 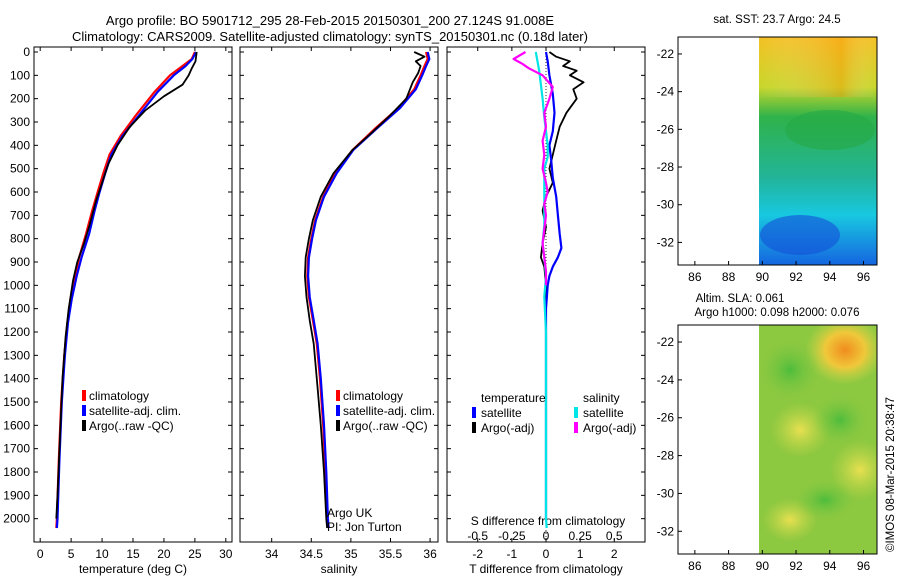 What do you see at coordinates (20, 215) in the screenshot?
I see `depth-tick-label: 700` at bounding box center [20, 215].